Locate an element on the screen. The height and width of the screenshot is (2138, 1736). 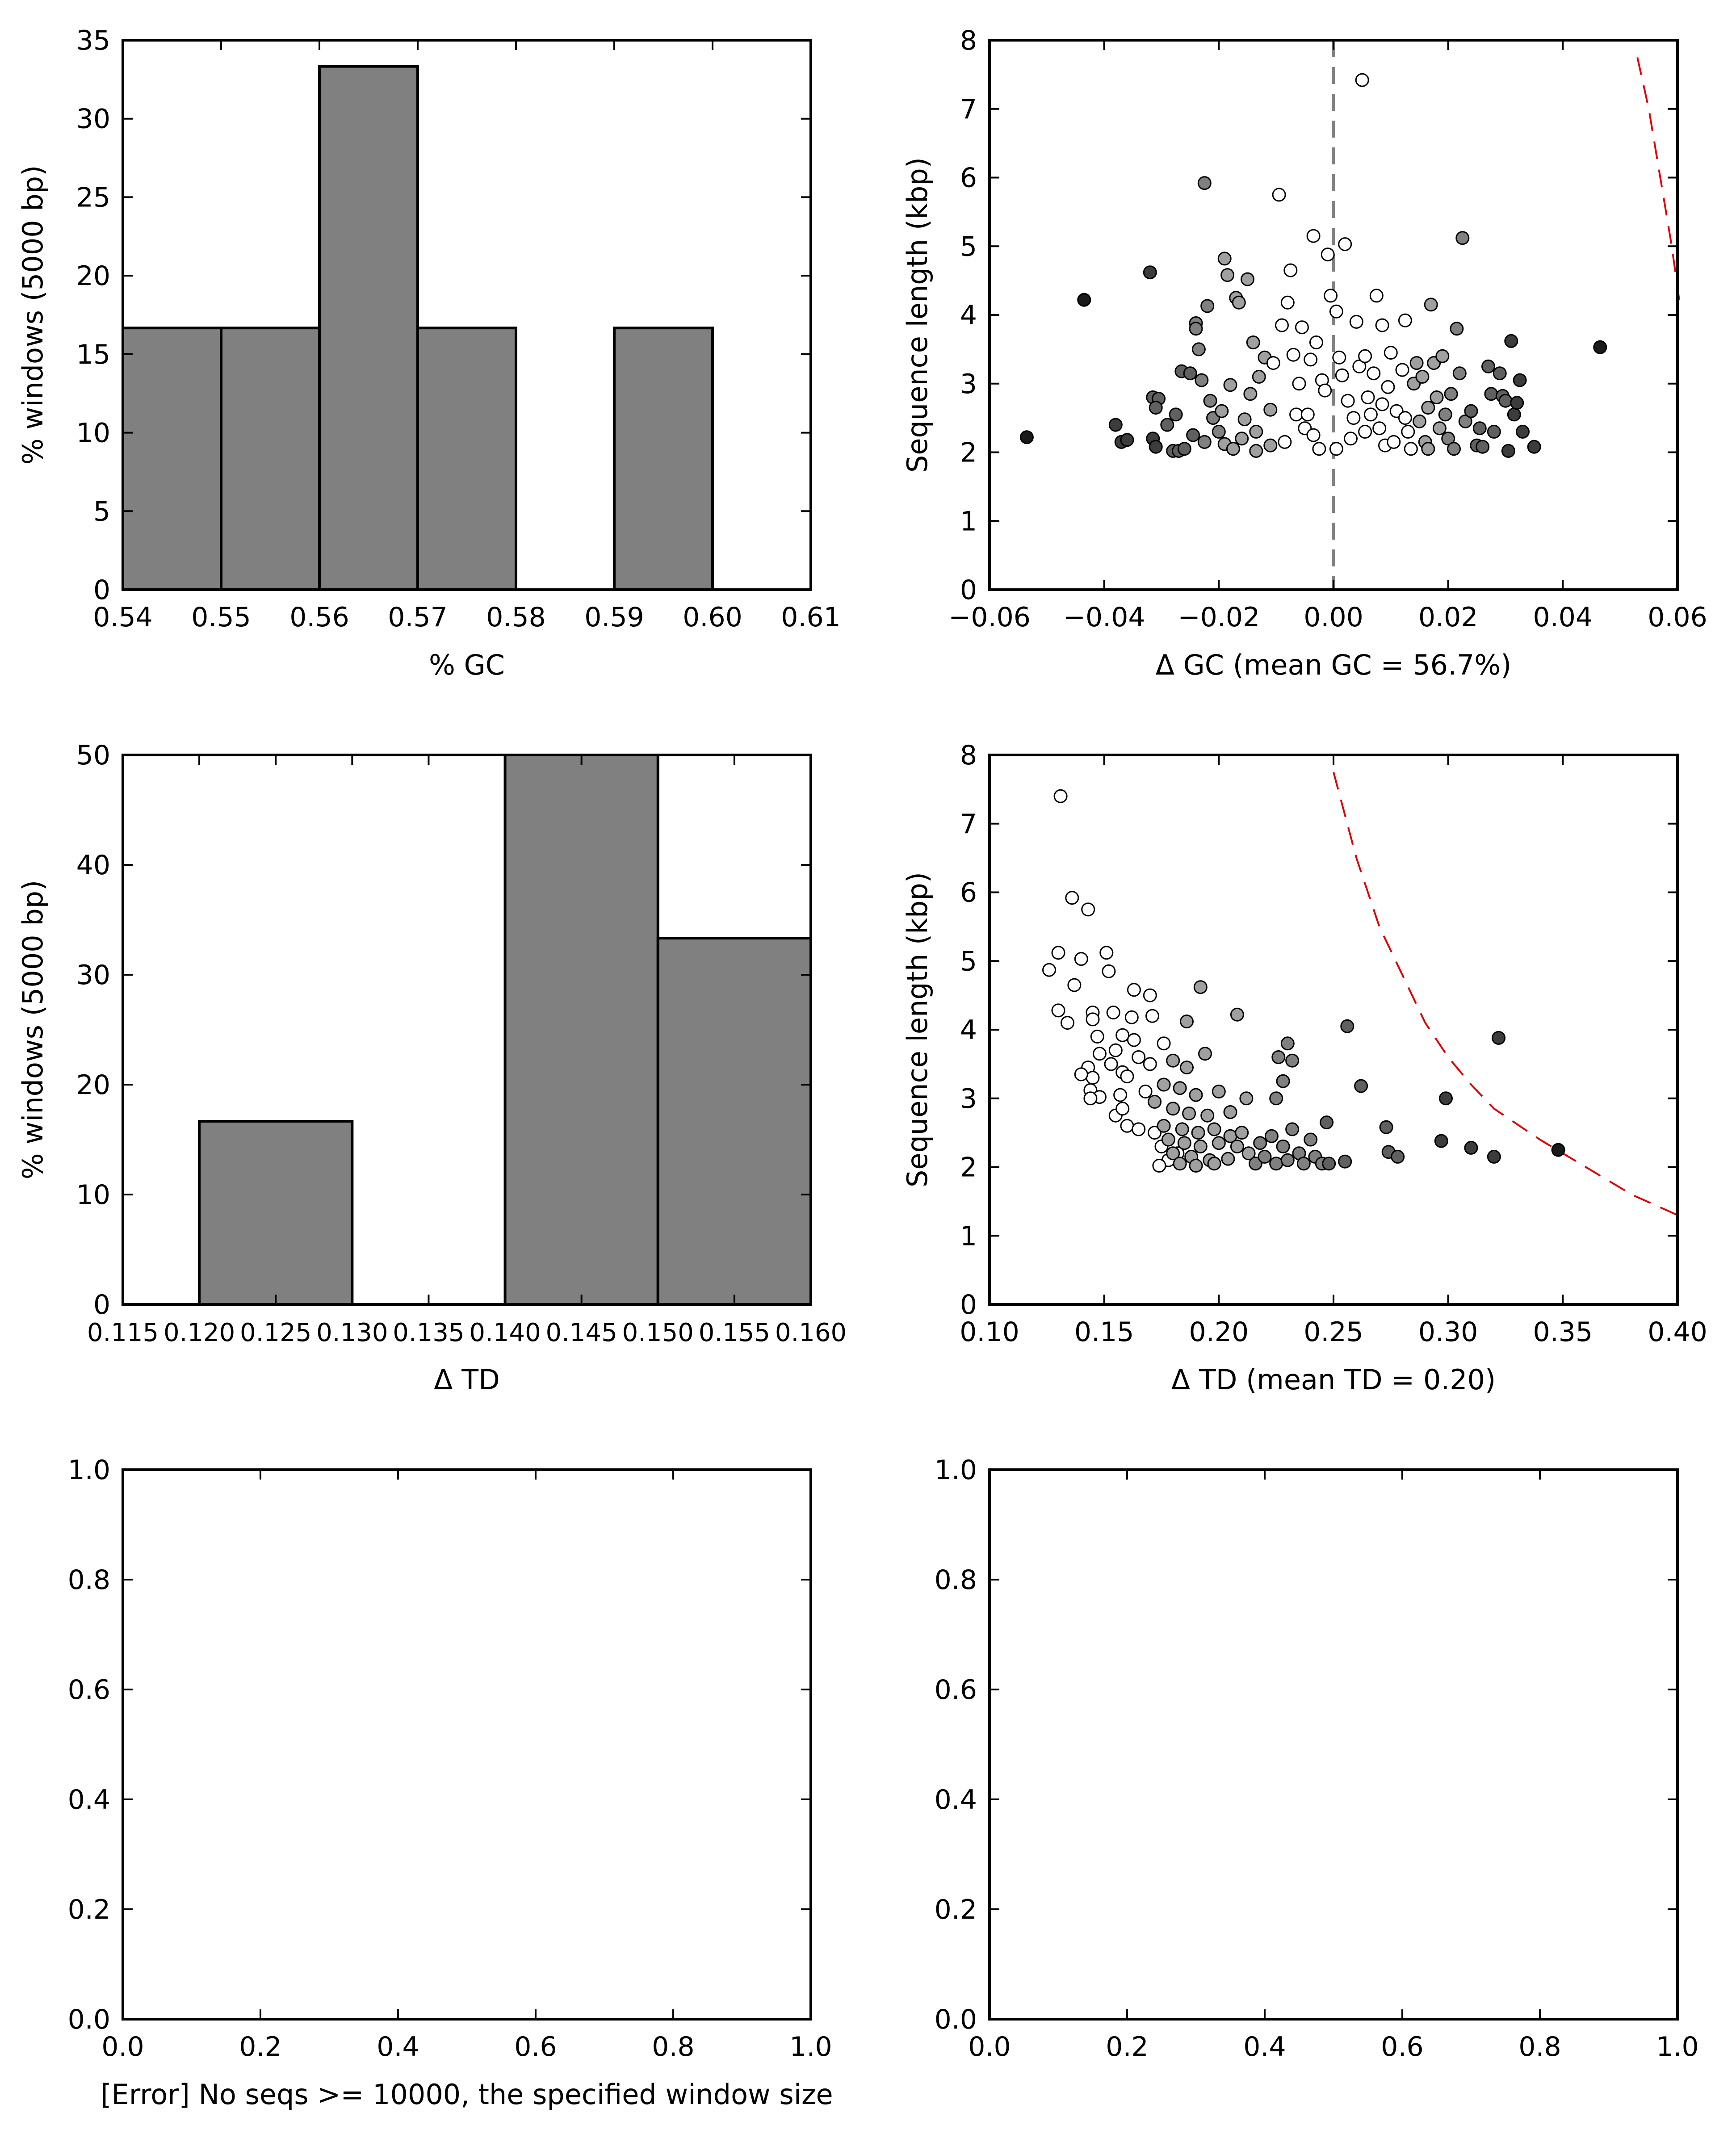
td-scatter-ytick-label: 5 is located at coordinates (968, 962).